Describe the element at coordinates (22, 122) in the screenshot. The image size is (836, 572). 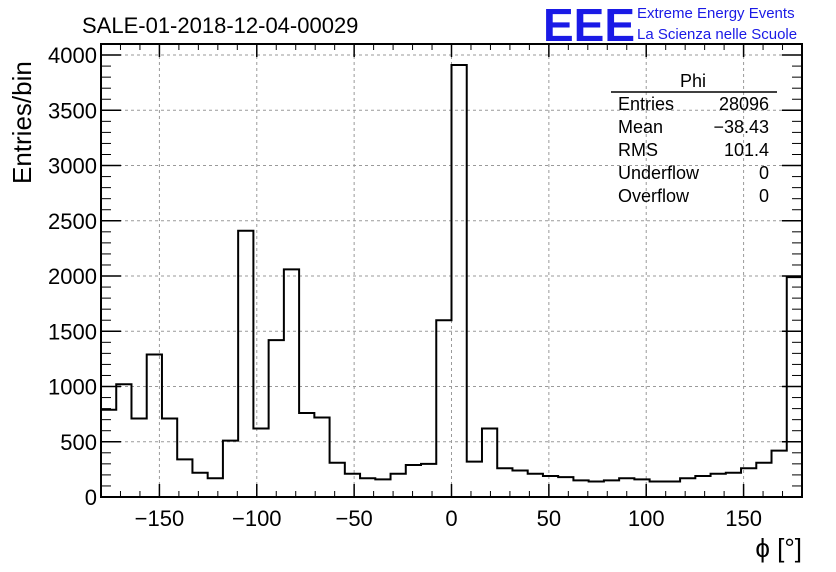
I see `y-axis-label: Entries/bin` at that location.